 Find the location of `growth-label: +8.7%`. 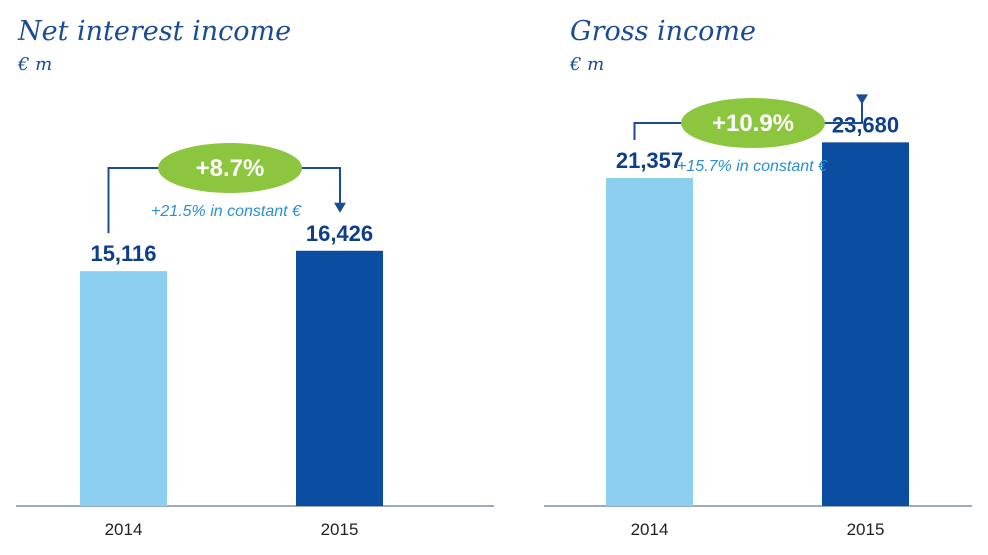

growth-label: +8.7% is located at coordinates (230, 168).